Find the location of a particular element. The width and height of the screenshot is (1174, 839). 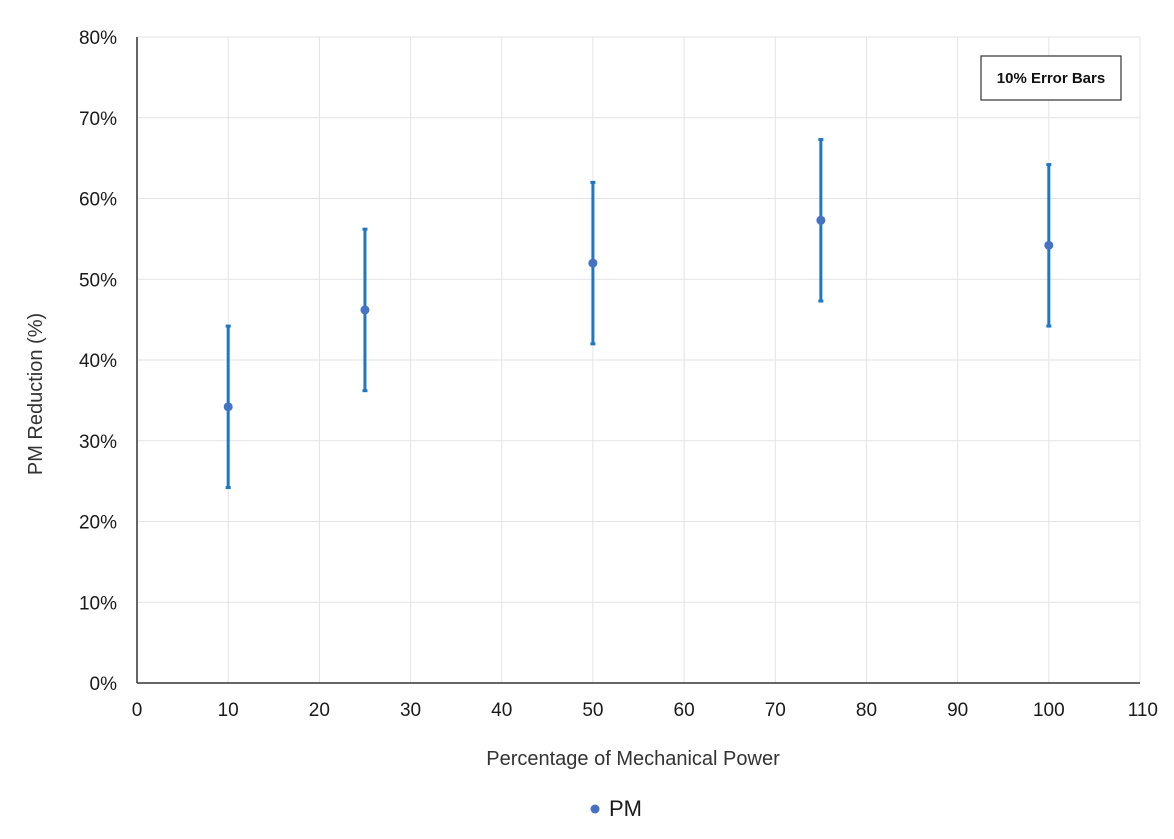

annotation-box: 10% Error Bars is located at coordinates (1051, 78).